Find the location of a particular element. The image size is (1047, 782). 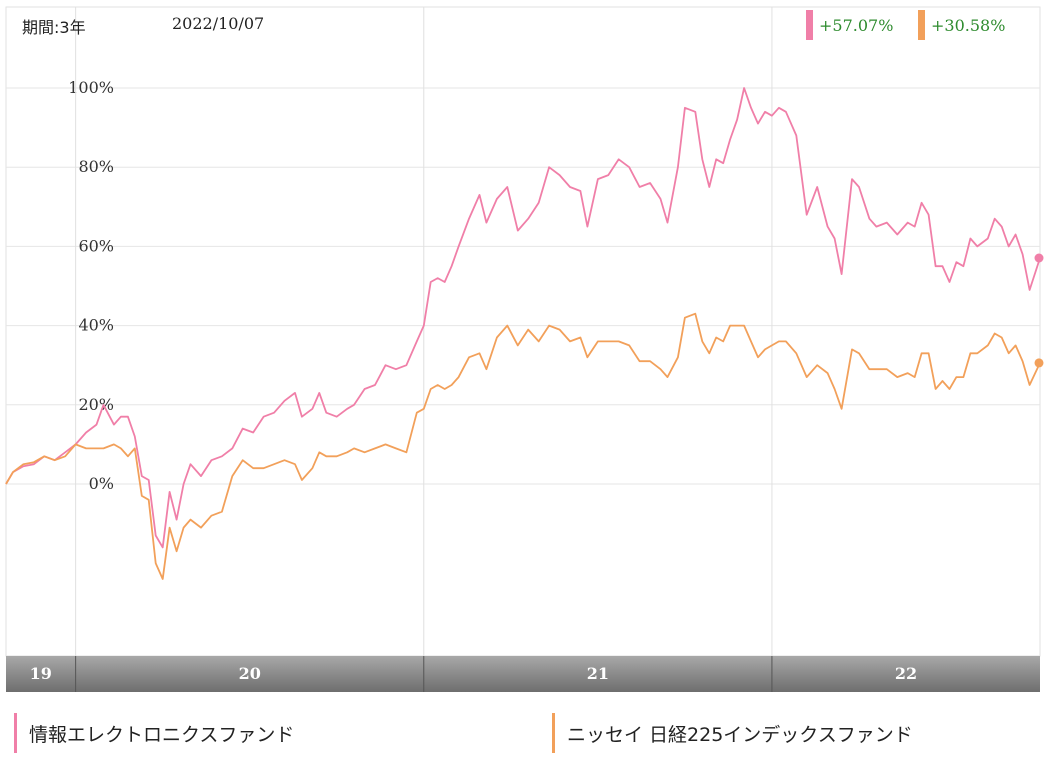

x-tick-label: 22 is located at coordinates (906, 673).